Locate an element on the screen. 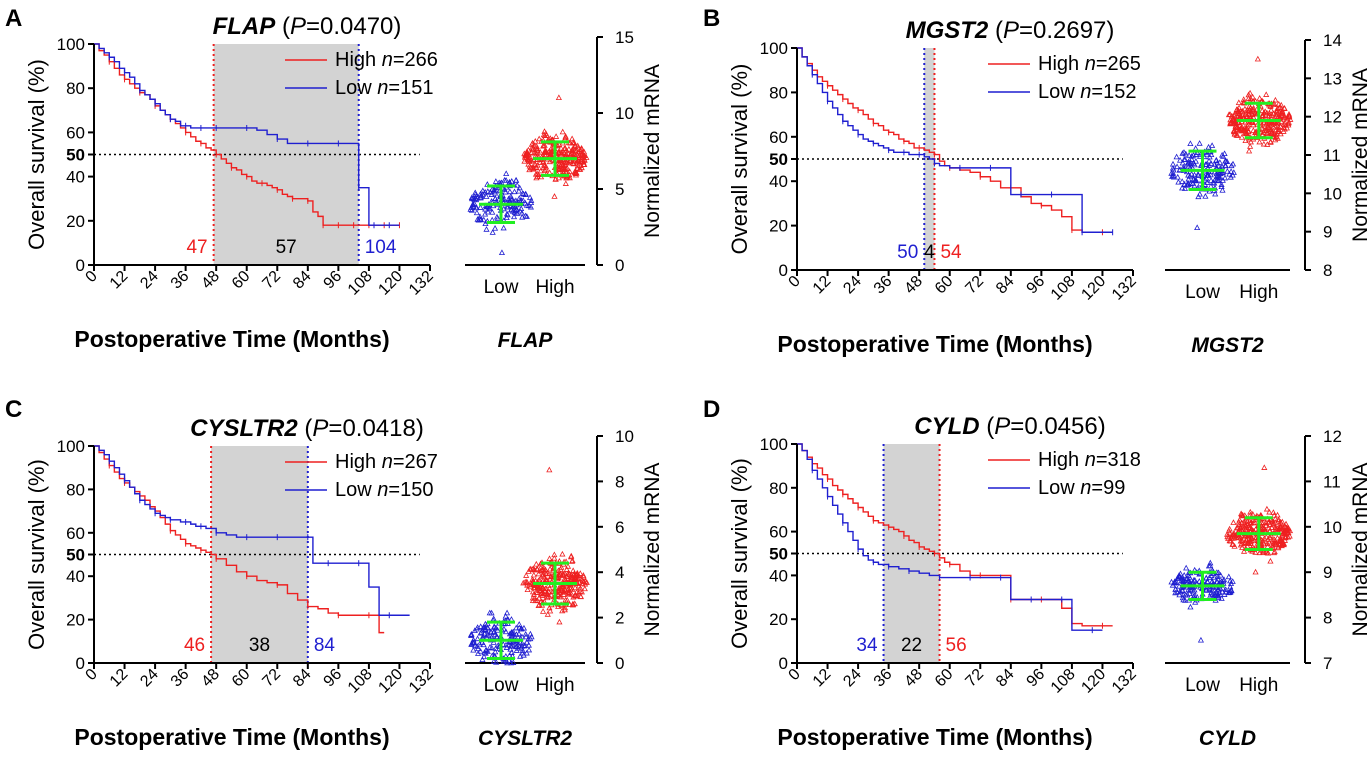 This screenshot has width=1369, height=757. km-x-tick-label: 36 is located at coordinates (180, 280).